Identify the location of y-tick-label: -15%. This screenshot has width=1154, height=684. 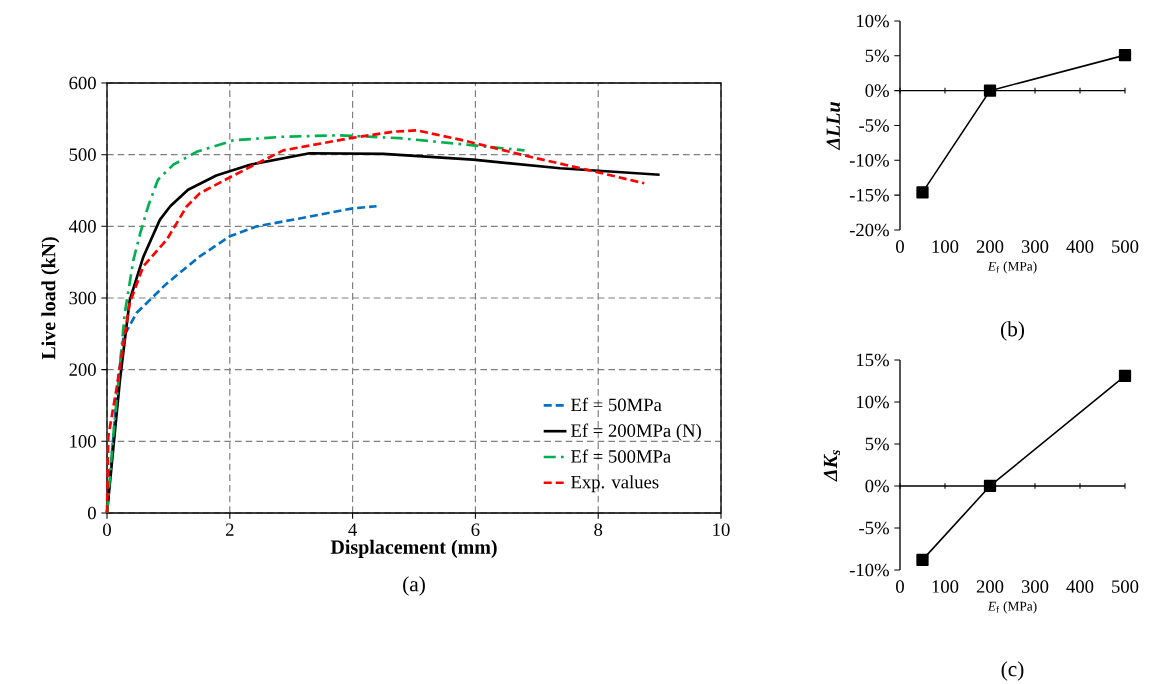
(869, 195).